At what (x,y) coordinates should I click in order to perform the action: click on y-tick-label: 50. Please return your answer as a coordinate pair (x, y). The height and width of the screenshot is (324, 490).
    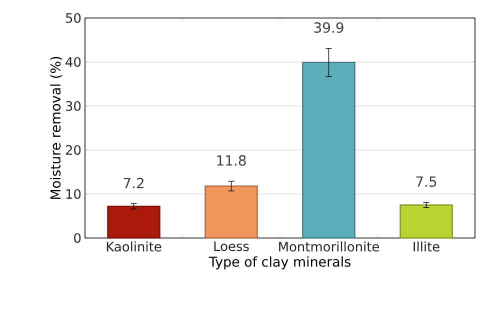
    Looking at the image, I should click on (73, 18).